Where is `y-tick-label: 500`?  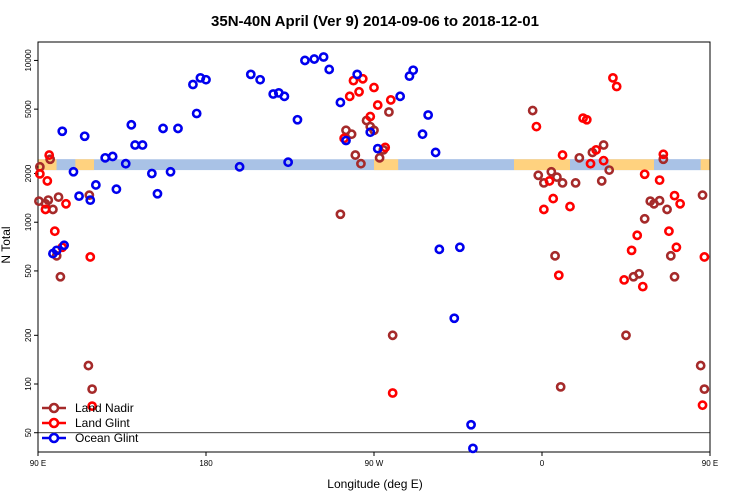 y-tick-label: 500 is located at coordinates (28, 271).